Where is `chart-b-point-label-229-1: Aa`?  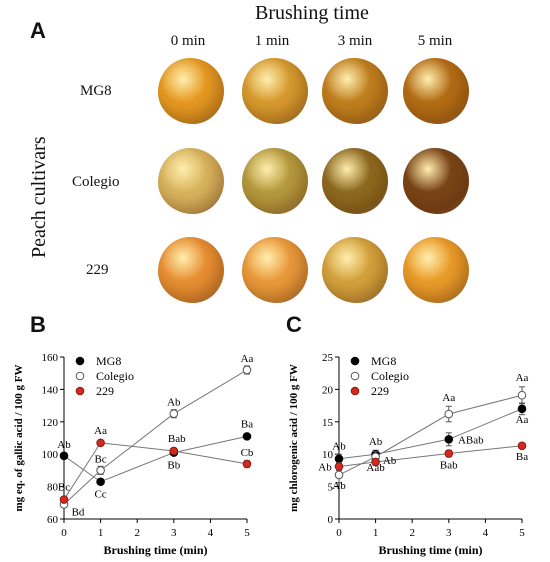
chart-b-point-label-229-1: Aa is located at coordinates (100, 431).